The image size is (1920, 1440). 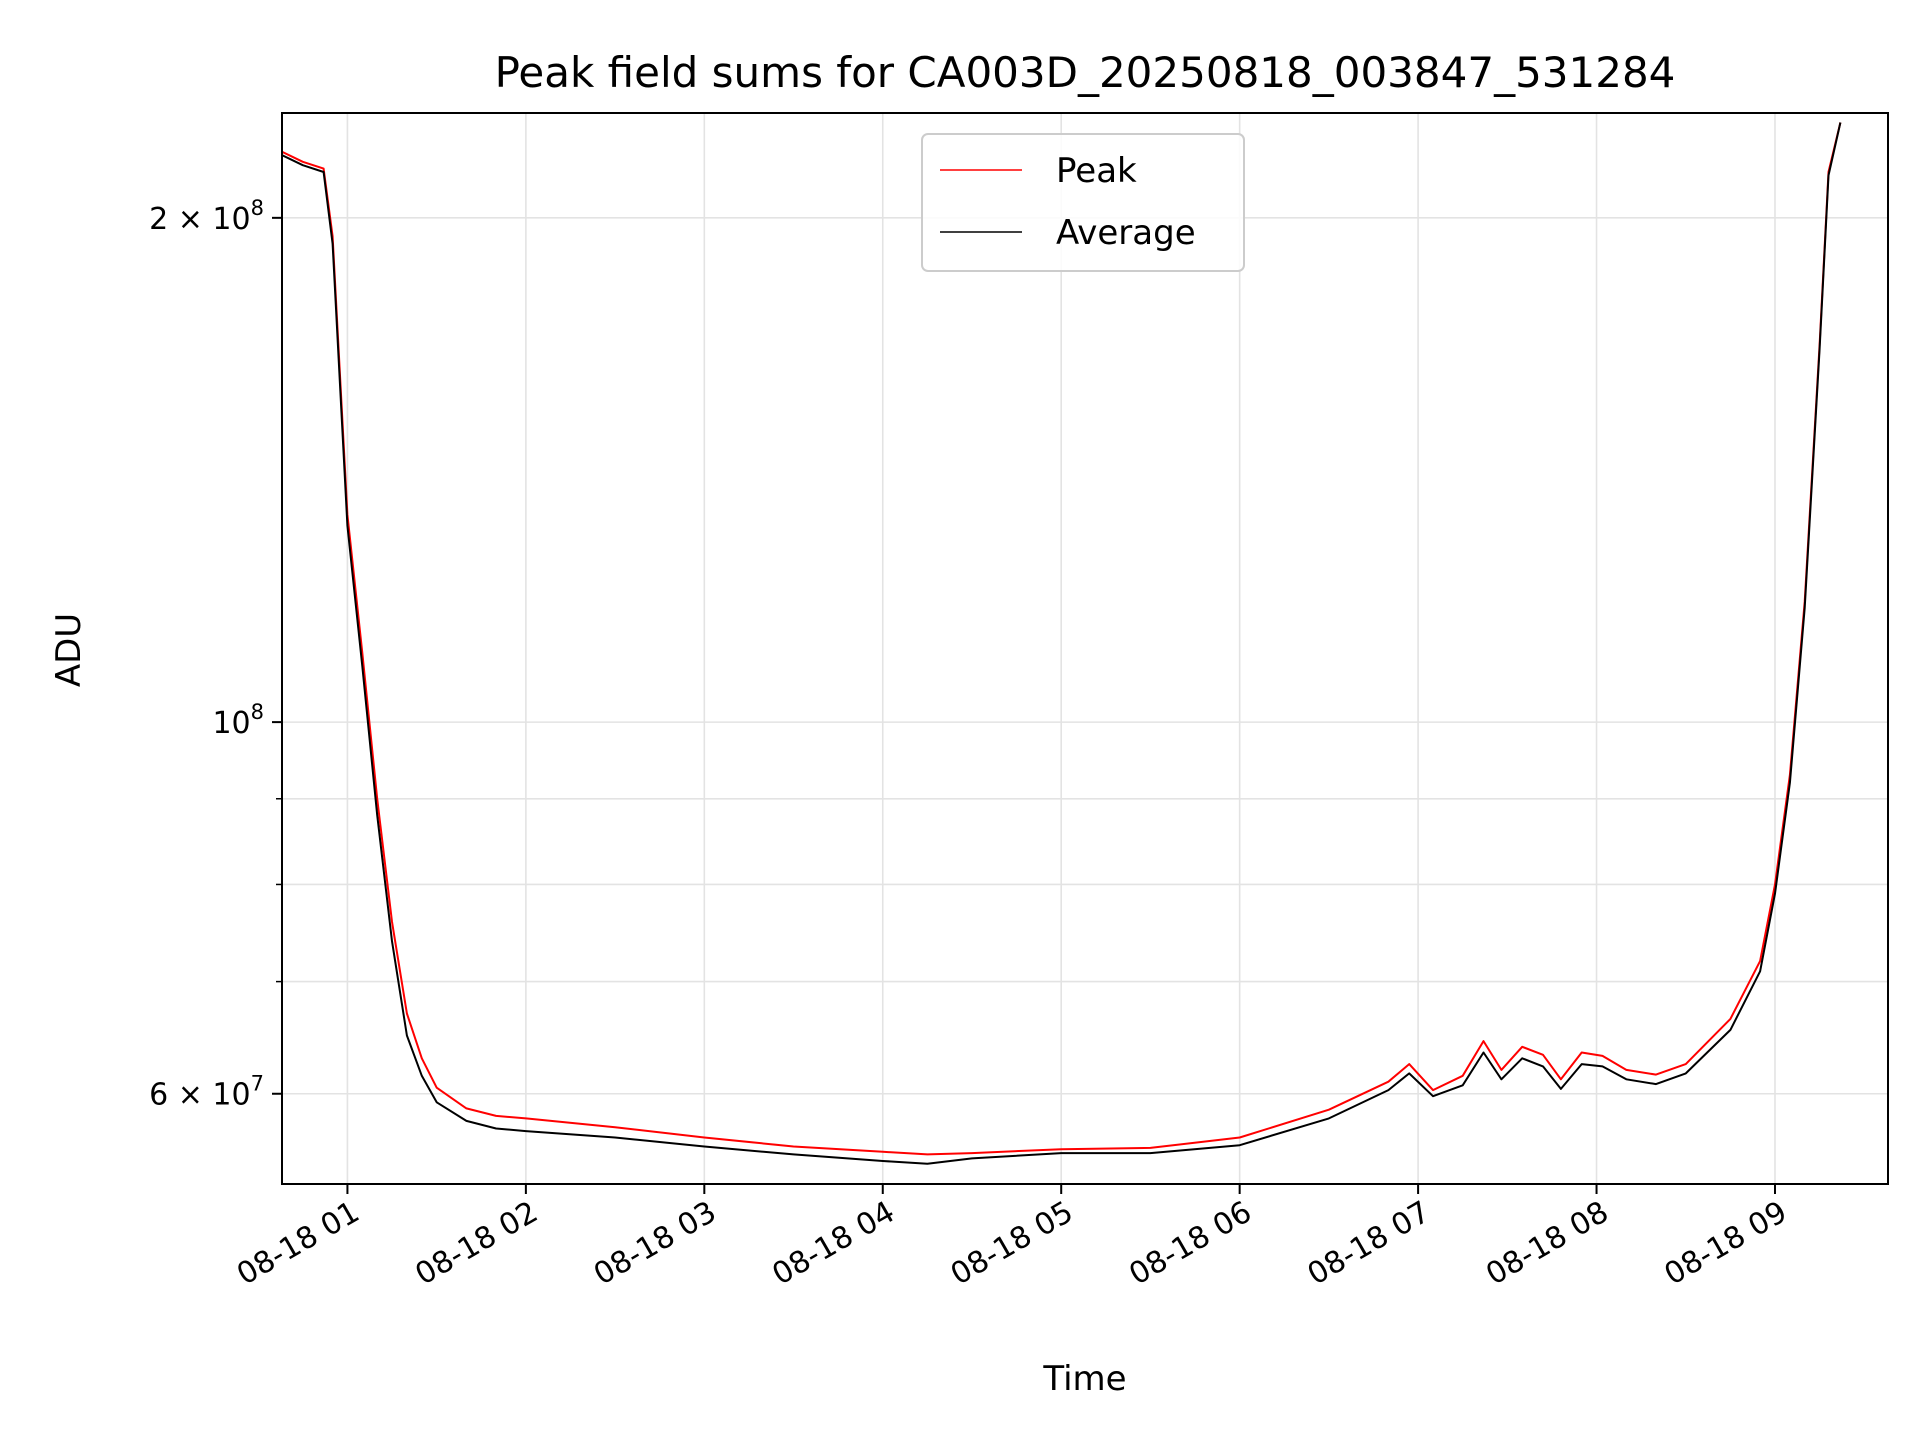 I want to click on y-tick-label: 108, so click(x=238, y=720).